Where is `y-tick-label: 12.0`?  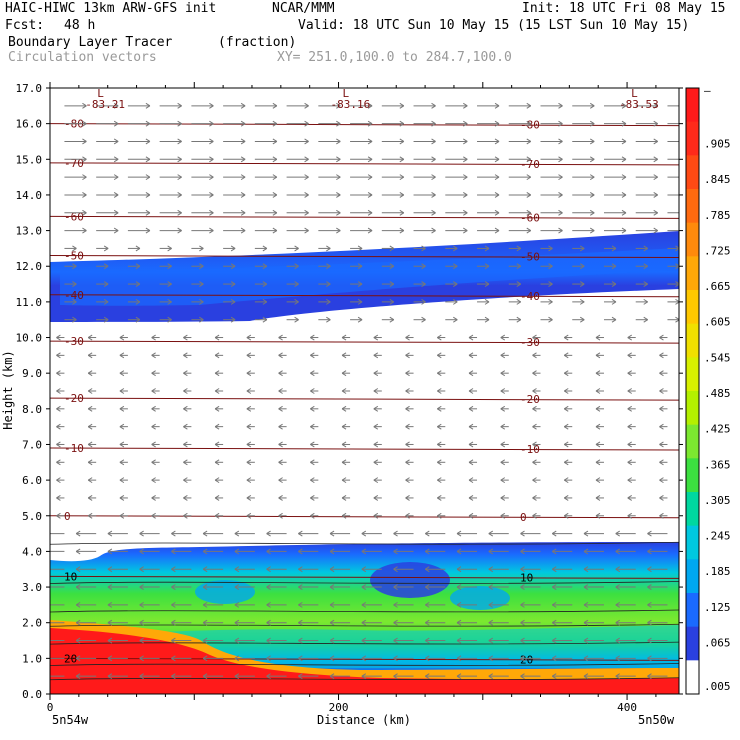
y-tick-label: 12.0 is located at coordinates (29, 266).